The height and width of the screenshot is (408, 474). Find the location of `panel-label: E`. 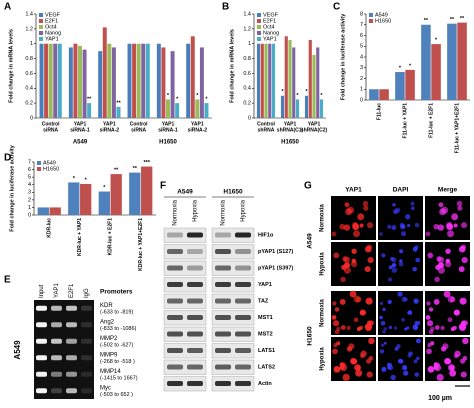

panel-label: E is located at coordinates (7, 280).